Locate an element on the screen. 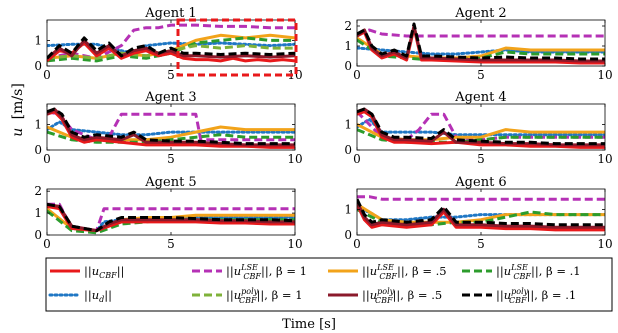 This screenshot has height=333, width=618. legend-label: ||upoly CBF||, β = .1 is located at coordinates (536, 296).